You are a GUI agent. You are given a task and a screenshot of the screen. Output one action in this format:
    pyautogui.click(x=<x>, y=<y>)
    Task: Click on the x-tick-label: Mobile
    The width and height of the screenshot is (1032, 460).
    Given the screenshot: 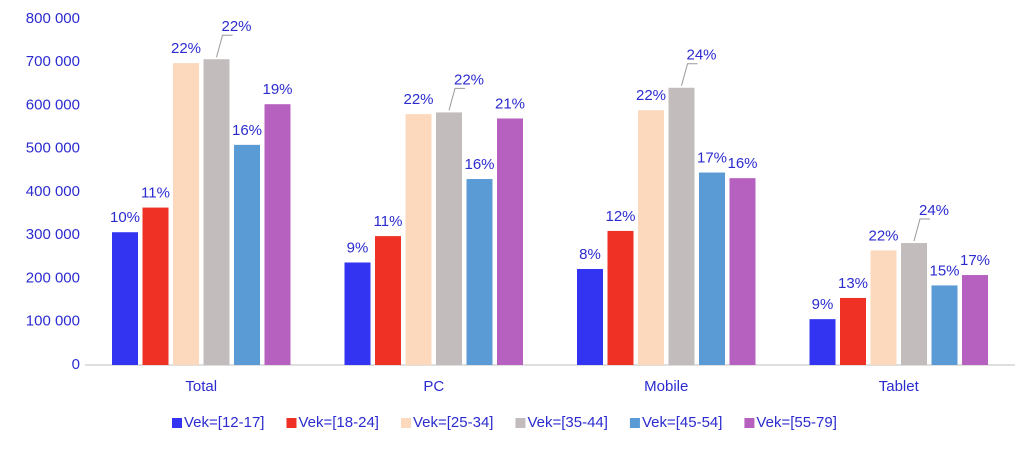 What is the action you would take?
    pyautogui.click(x=666, y=386)
    